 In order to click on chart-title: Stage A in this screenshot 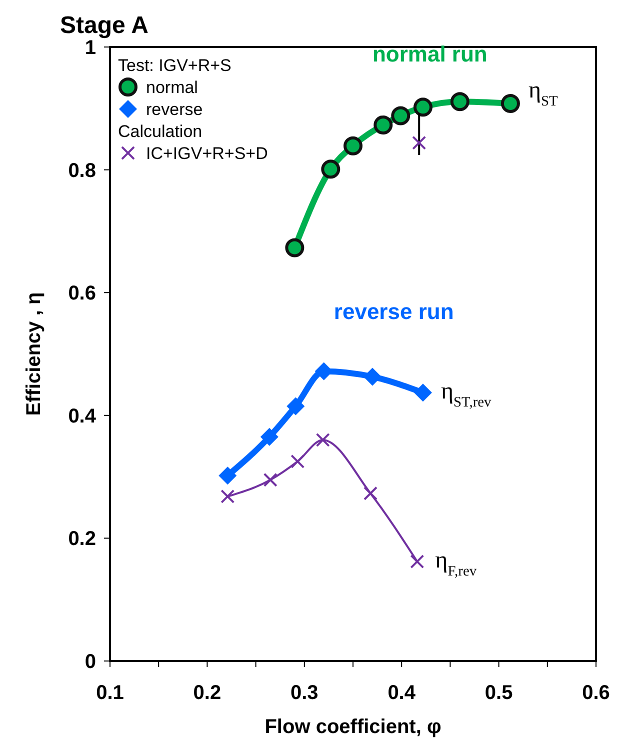, I will do `click(104, 25)`.